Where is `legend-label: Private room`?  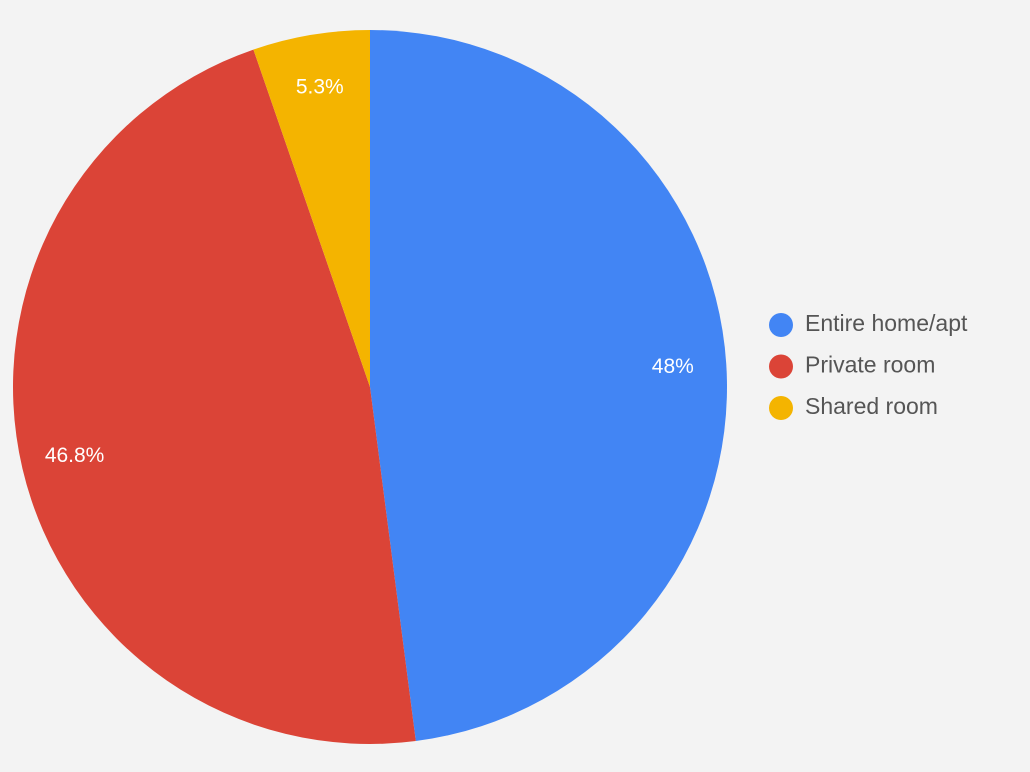 legend-label: Private room is located at coordinates (870, 365).